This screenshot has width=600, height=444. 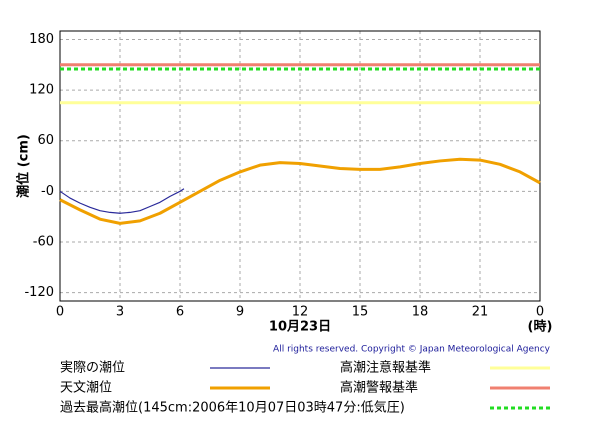 What do you see at coordinates (480, 312) in the screenshot?
I see `x-tick-label: 21` at bounding box center [480, 312].